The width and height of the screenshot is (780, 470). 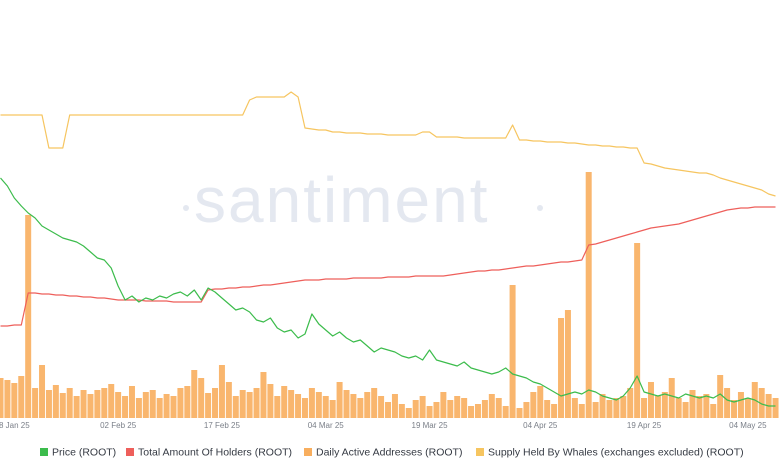 I want to click on legend-label: Daily Active Addresses (ROOT), so click(x=389, y=452).